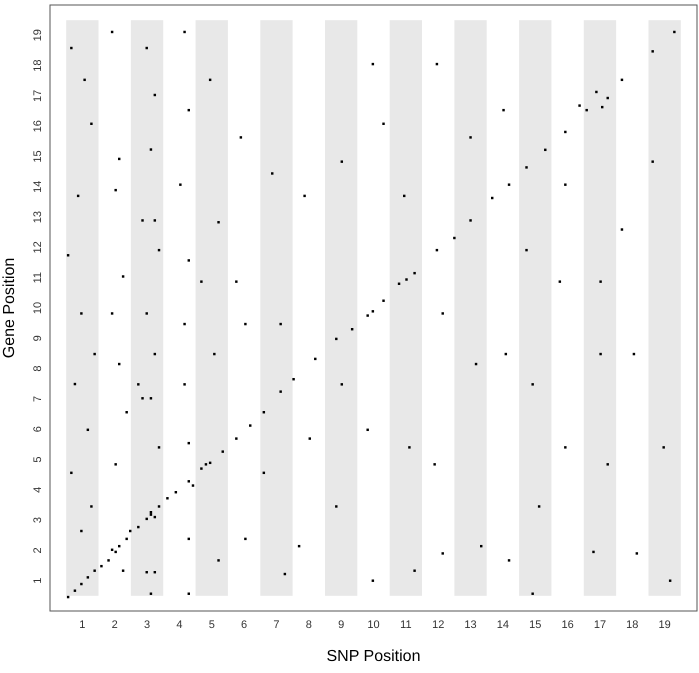  Describe the element at coordinates (38, 247) in the screenshot. I see `y-tick-label: 12` at that location.